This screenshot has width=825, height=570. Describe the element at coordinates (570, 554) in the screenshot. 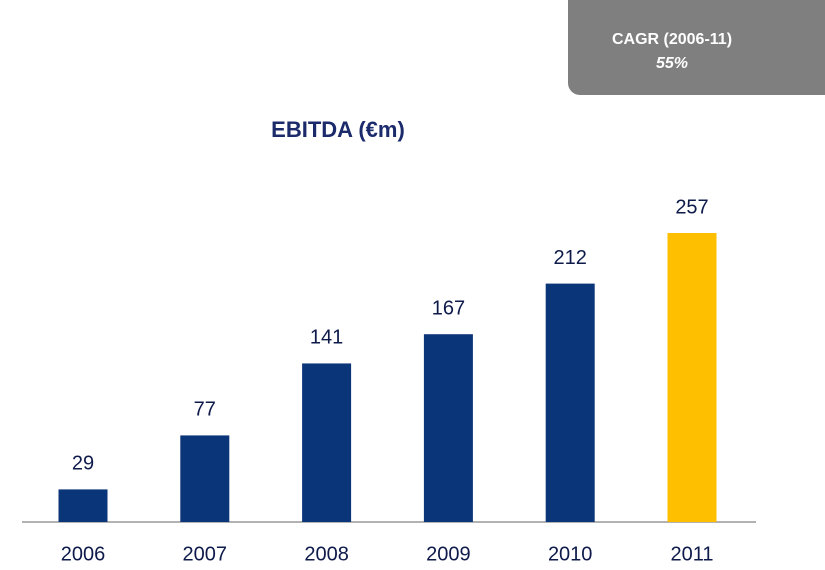

I see `x-tick-label: 2010` at that location.